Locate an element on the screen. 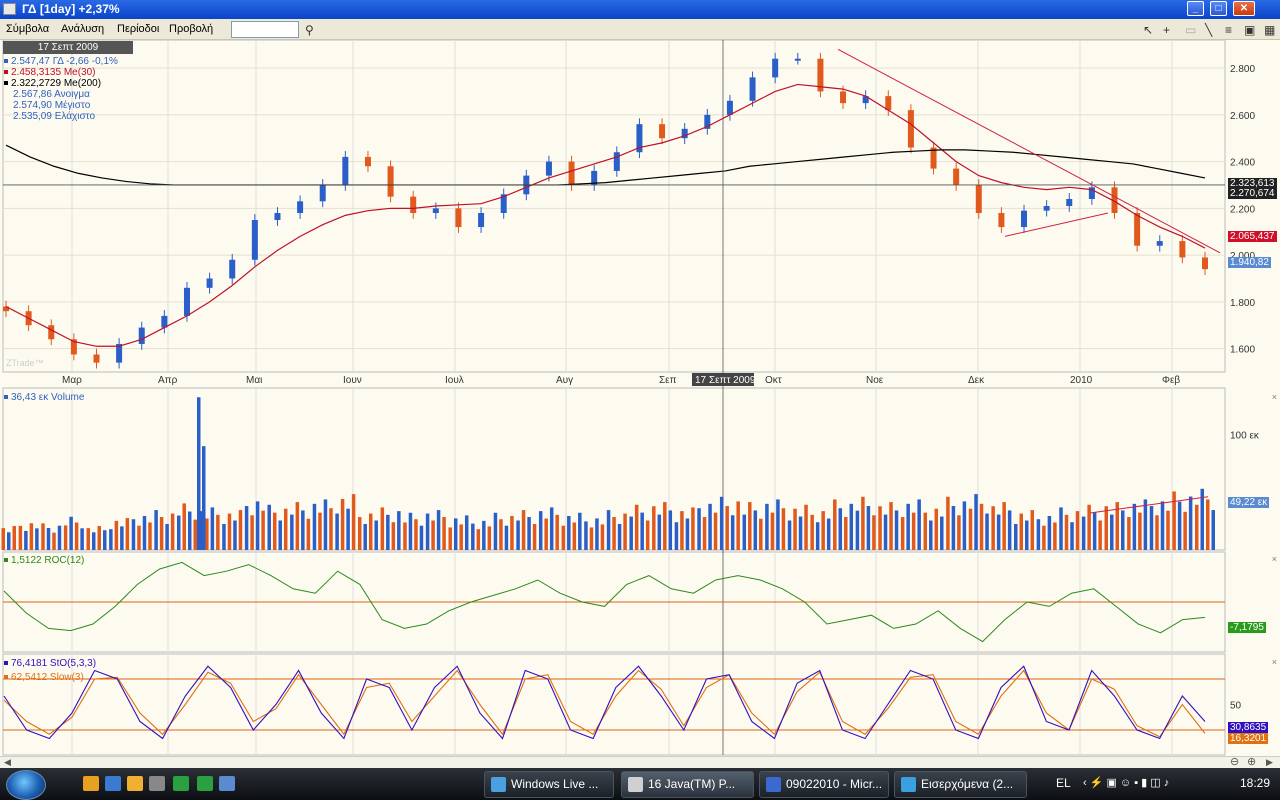 The height and width of the screenshot is (800, 1280). x-tick-label: Αυγ is located at coordinates (564, 380).